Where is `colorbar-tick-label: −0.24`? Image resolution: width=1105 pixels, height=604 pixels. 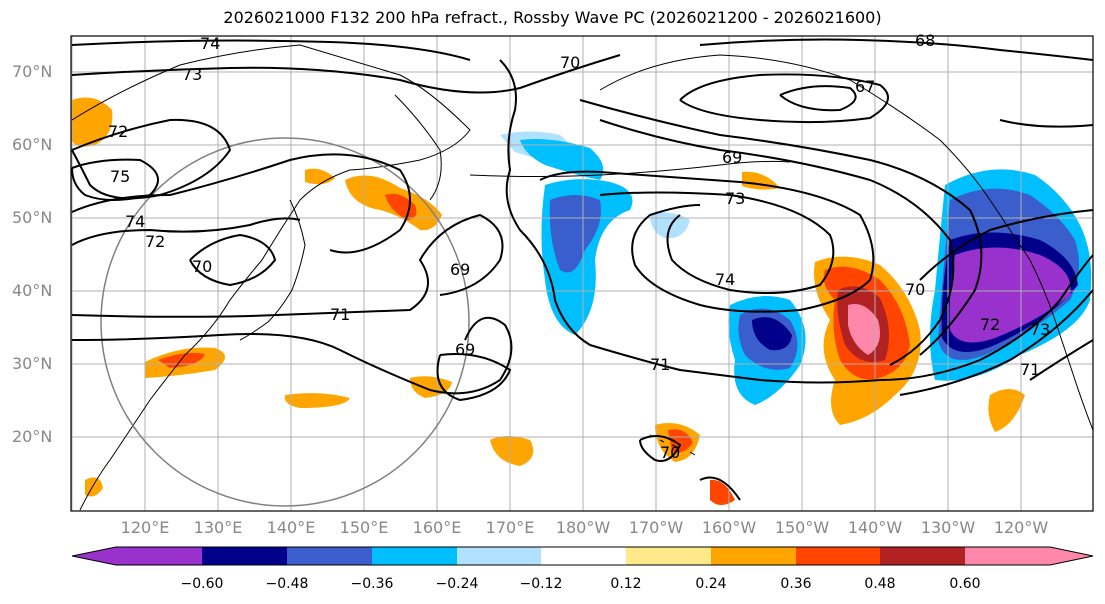
colorbar-tick-label: −0.24 is located at coordinates (457, 584).